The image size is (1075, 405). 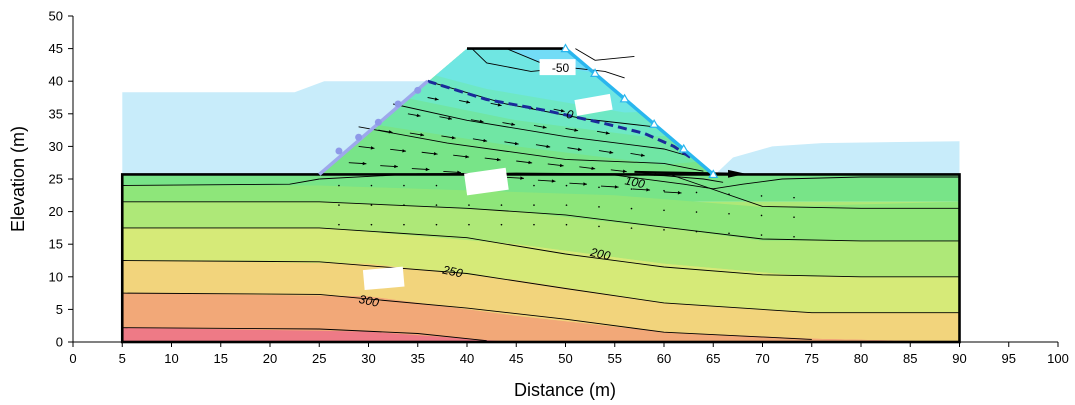 I want to click on downstream-tailwater, so click(x=837, y=158).